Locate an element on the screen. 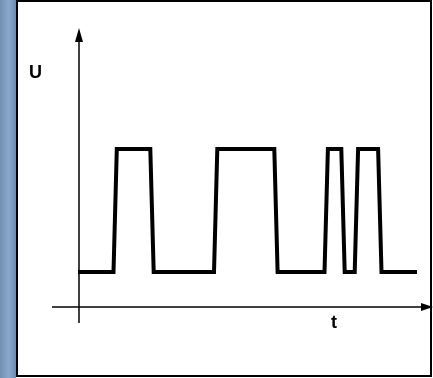  left-stripe is located at coordinates (8, 189).